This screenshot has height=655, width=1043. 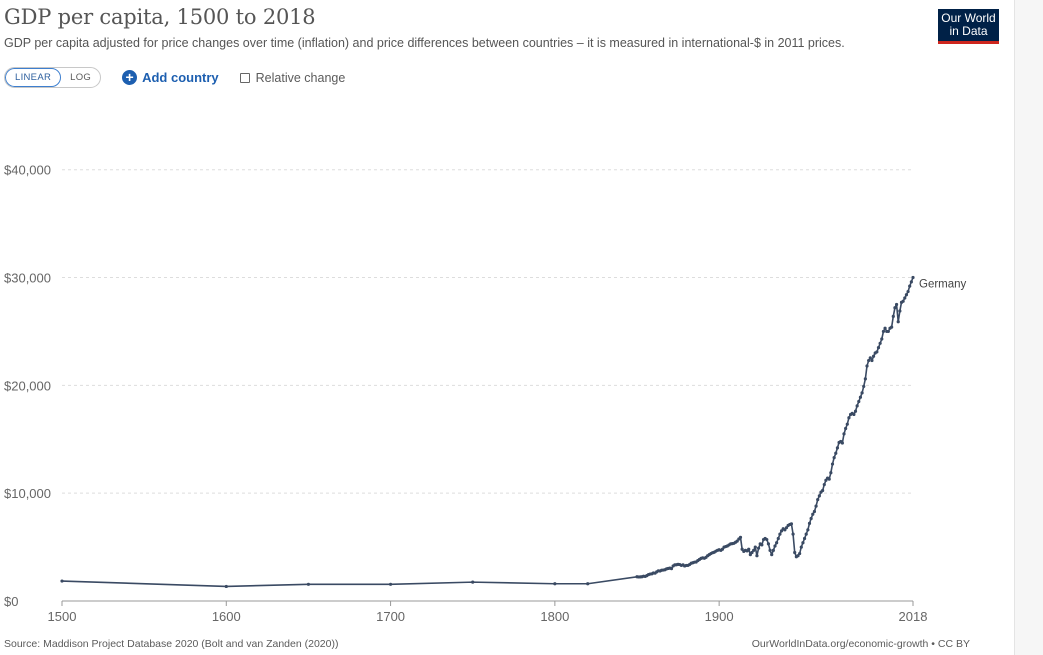 What do you see at coordinates (62, 616) in the screenshot?
I see `x-tick-label: 1500` at bounding box center [62, 616].